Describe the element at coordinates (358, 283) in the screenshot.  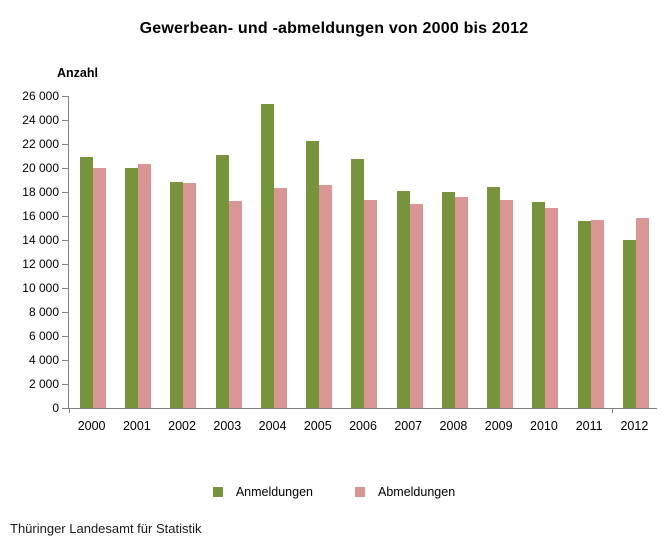
I see `bar-anmeldungen-2006` at that location.